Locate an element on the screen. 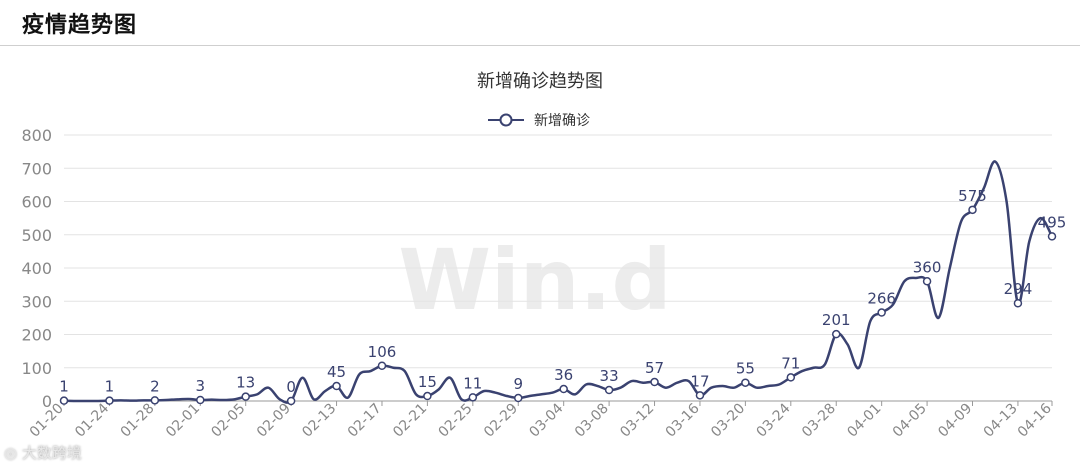 The width and height of the screenshot is (1080, 467). data-label: 71 is located at coordinates (790, 363).